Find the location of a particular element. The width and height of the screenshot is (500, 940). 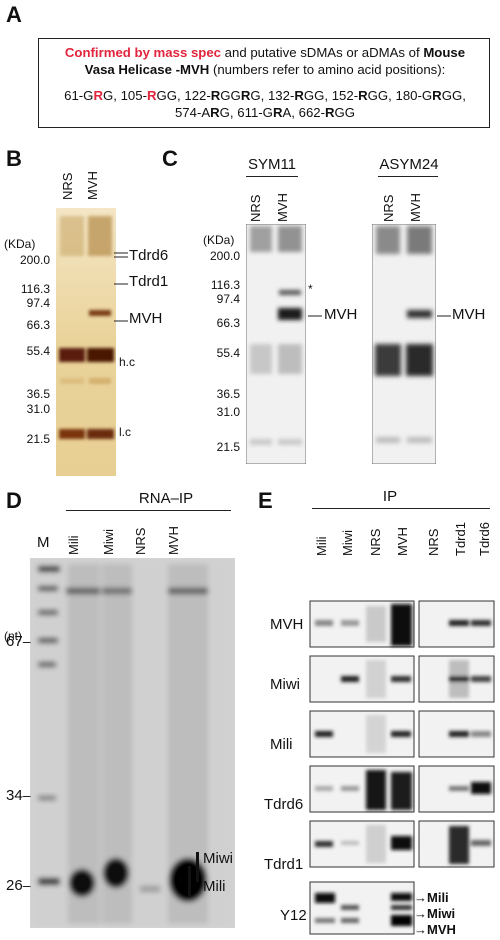

mw-marker-label: 200.0 is located at coordinates (34, 260).